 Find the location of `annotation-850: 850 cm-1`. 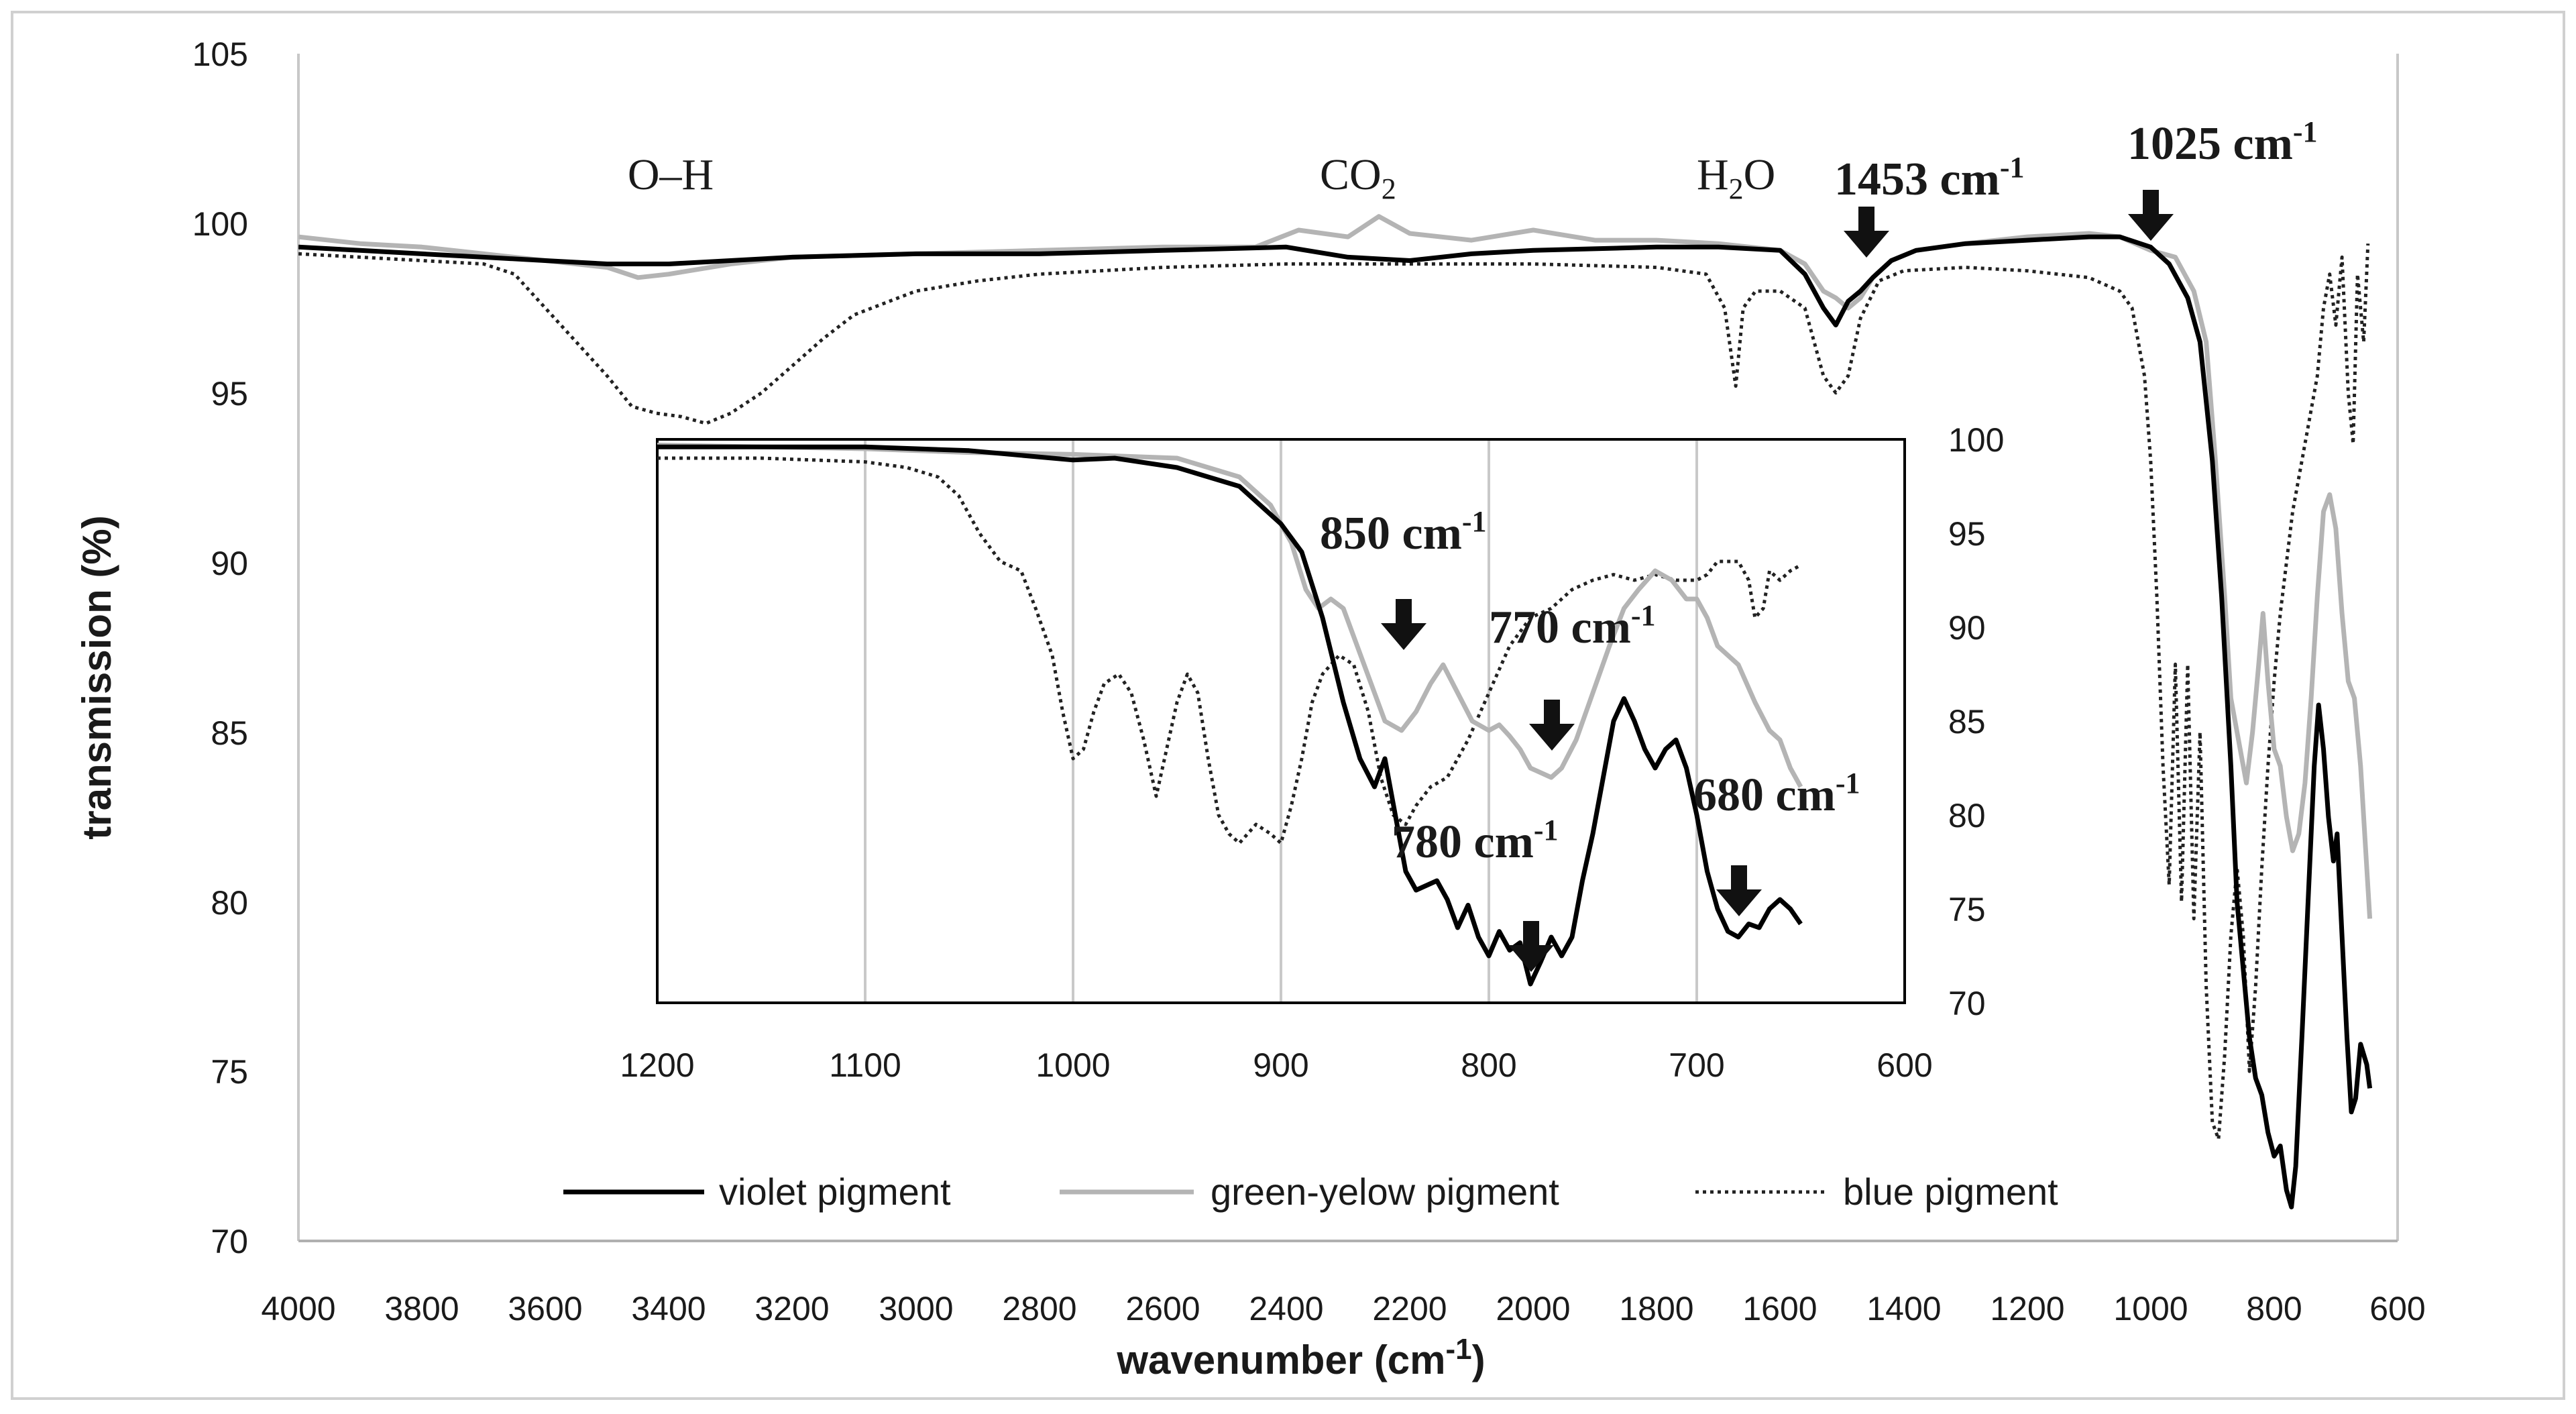

annotation-850: 850 cm-1 is located at coordinates (1403, 532).